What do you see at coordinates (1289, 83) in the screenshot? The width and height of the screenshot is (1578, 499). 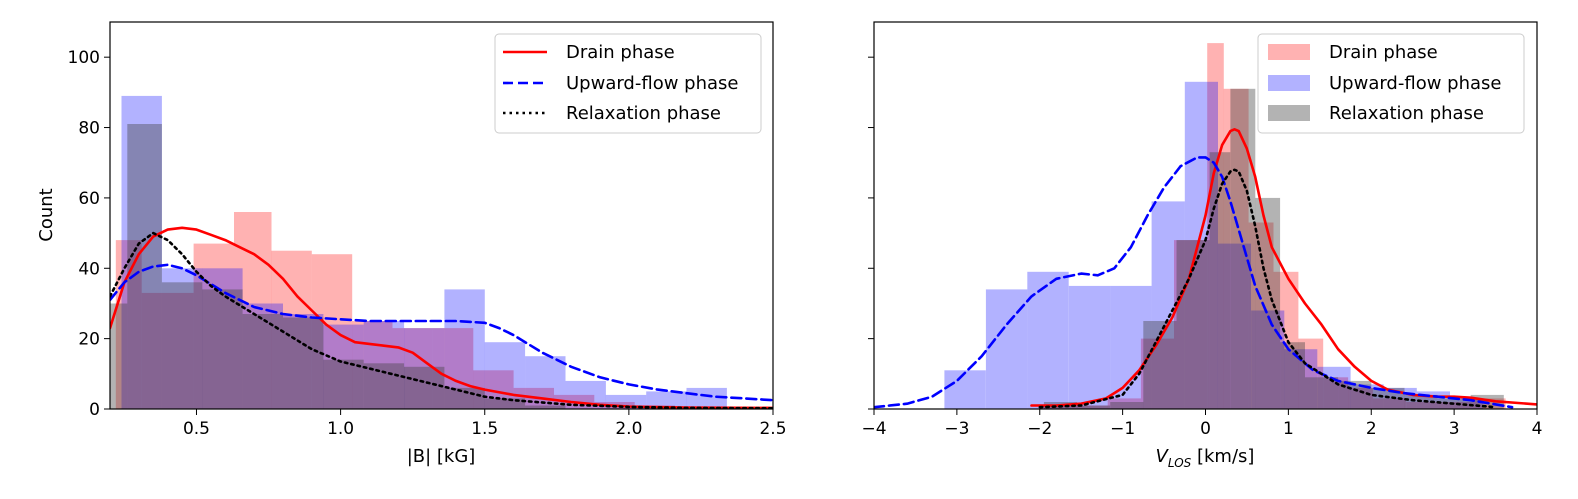 I see `right-legend-upward-swatch` at bounding box center [1289, 83].